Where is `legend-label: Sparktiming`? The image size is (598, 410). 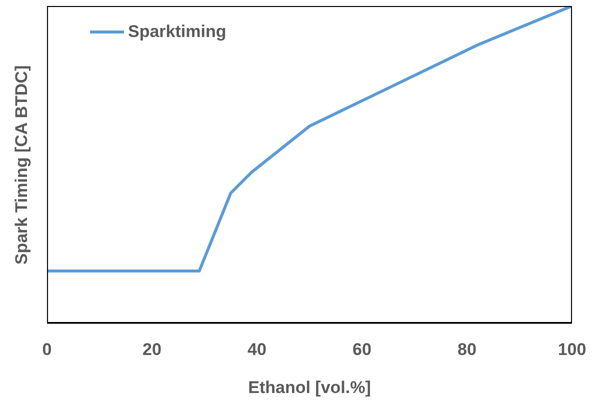 legend-label: Sparktiming is located at coordinates (177, 32).